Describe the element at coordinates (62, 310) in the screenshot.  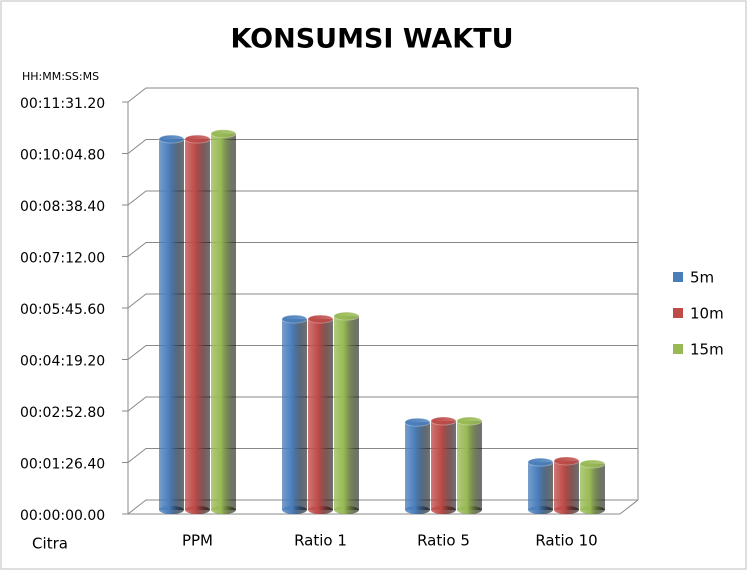
I see `y-tick-label: 00:05:45.60` at that location.